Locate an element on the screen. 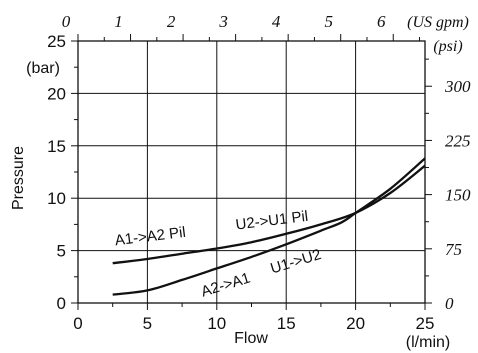  x-tick-label: 25 is located at coordinates (425, 323).